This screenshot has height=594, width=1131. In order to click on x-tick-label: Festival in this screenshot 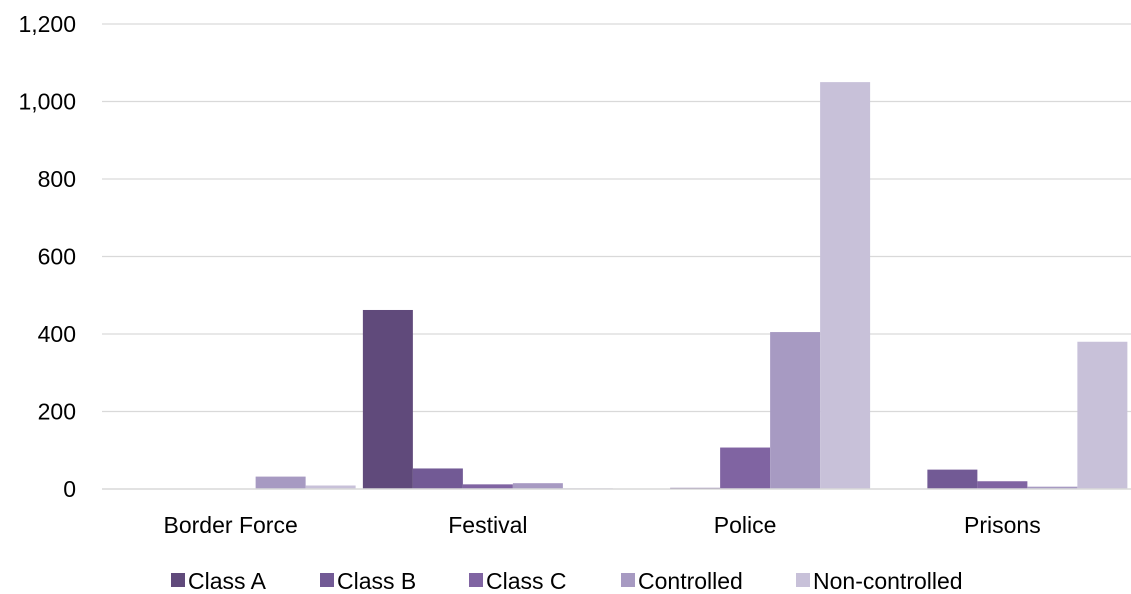, I will do `click(487, 525)`.